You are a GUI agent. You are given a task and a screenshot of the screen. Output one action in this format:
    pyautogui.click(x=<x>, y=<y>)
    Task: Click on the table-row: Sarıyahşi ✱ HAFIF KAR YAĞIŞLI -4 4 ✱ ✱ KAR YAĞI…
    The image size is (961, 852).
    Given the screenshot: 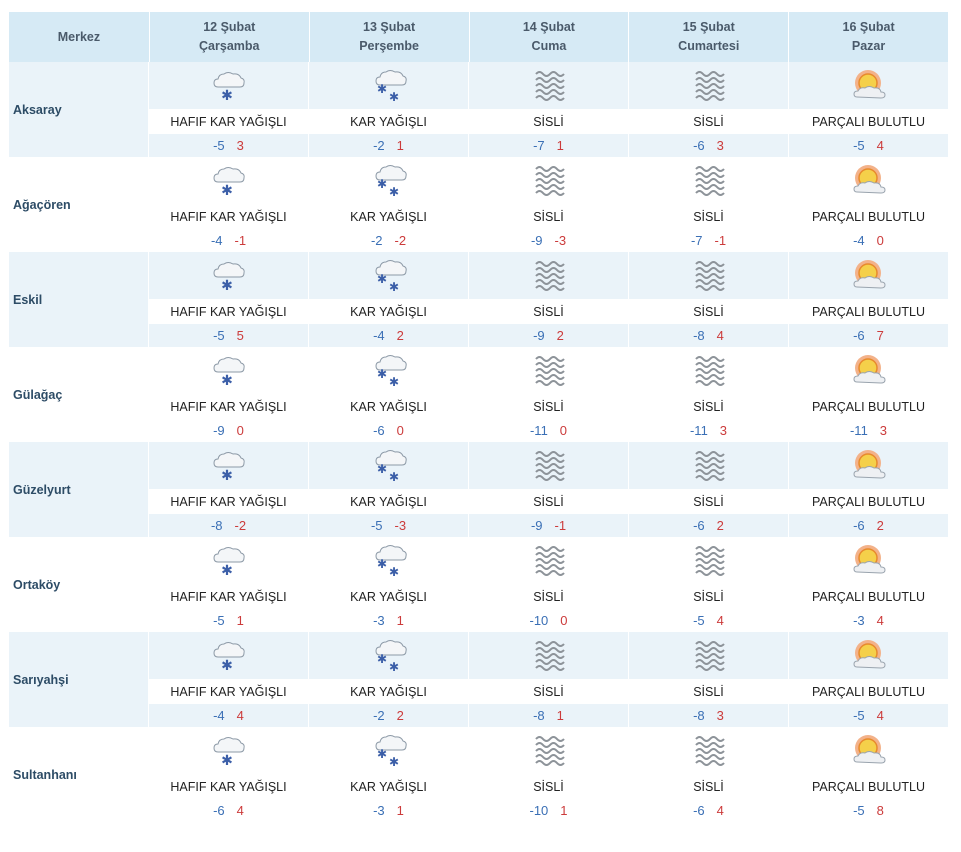 What is the action you would take?
    pyautogui.click(x=478, y=679)
    